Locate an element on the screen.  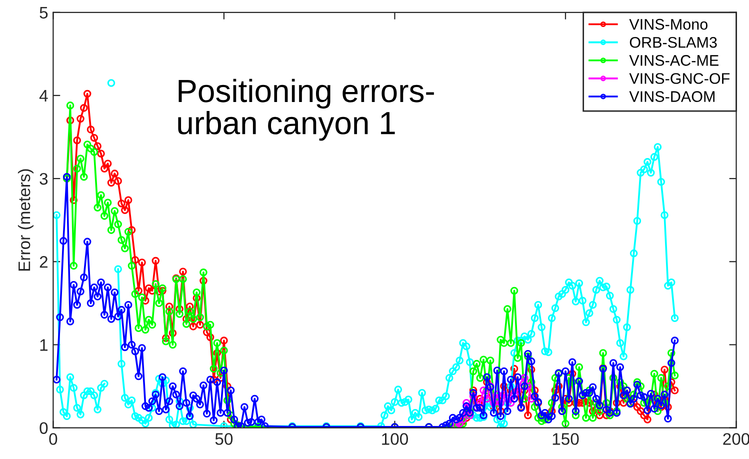
y-tick-label: 5 is located at coordinates (44, 12).